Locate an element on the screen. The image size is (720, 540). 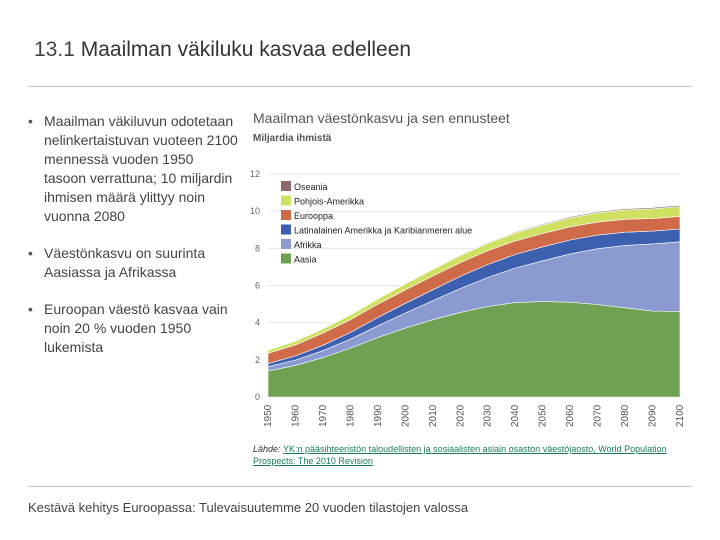
x-tick-label: 2020 is located at coordinates (460, 415).